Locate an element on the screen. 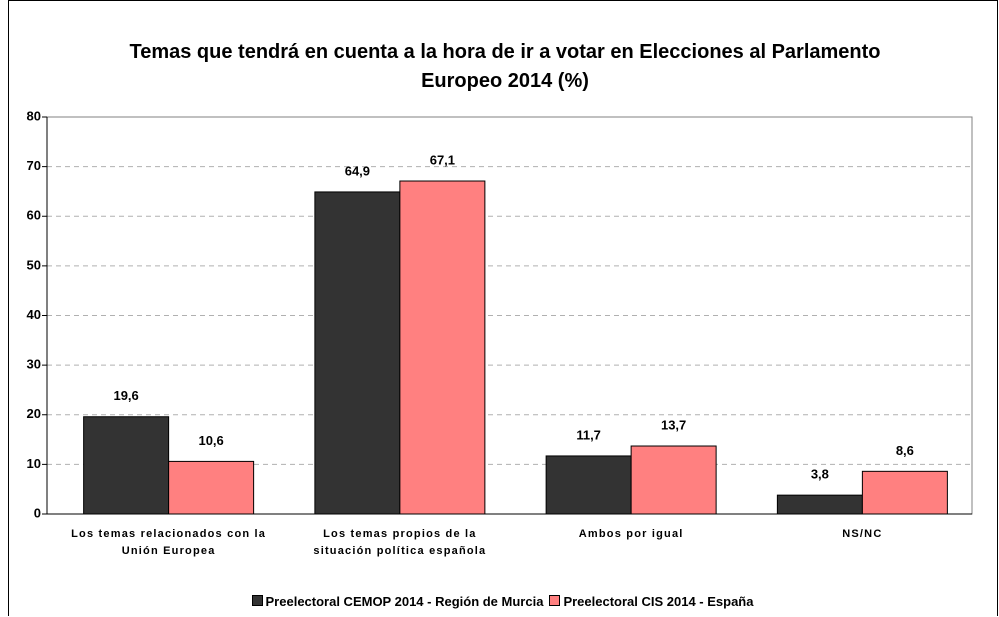  y-tick-label: 30 is located at coordinates (34, 364).